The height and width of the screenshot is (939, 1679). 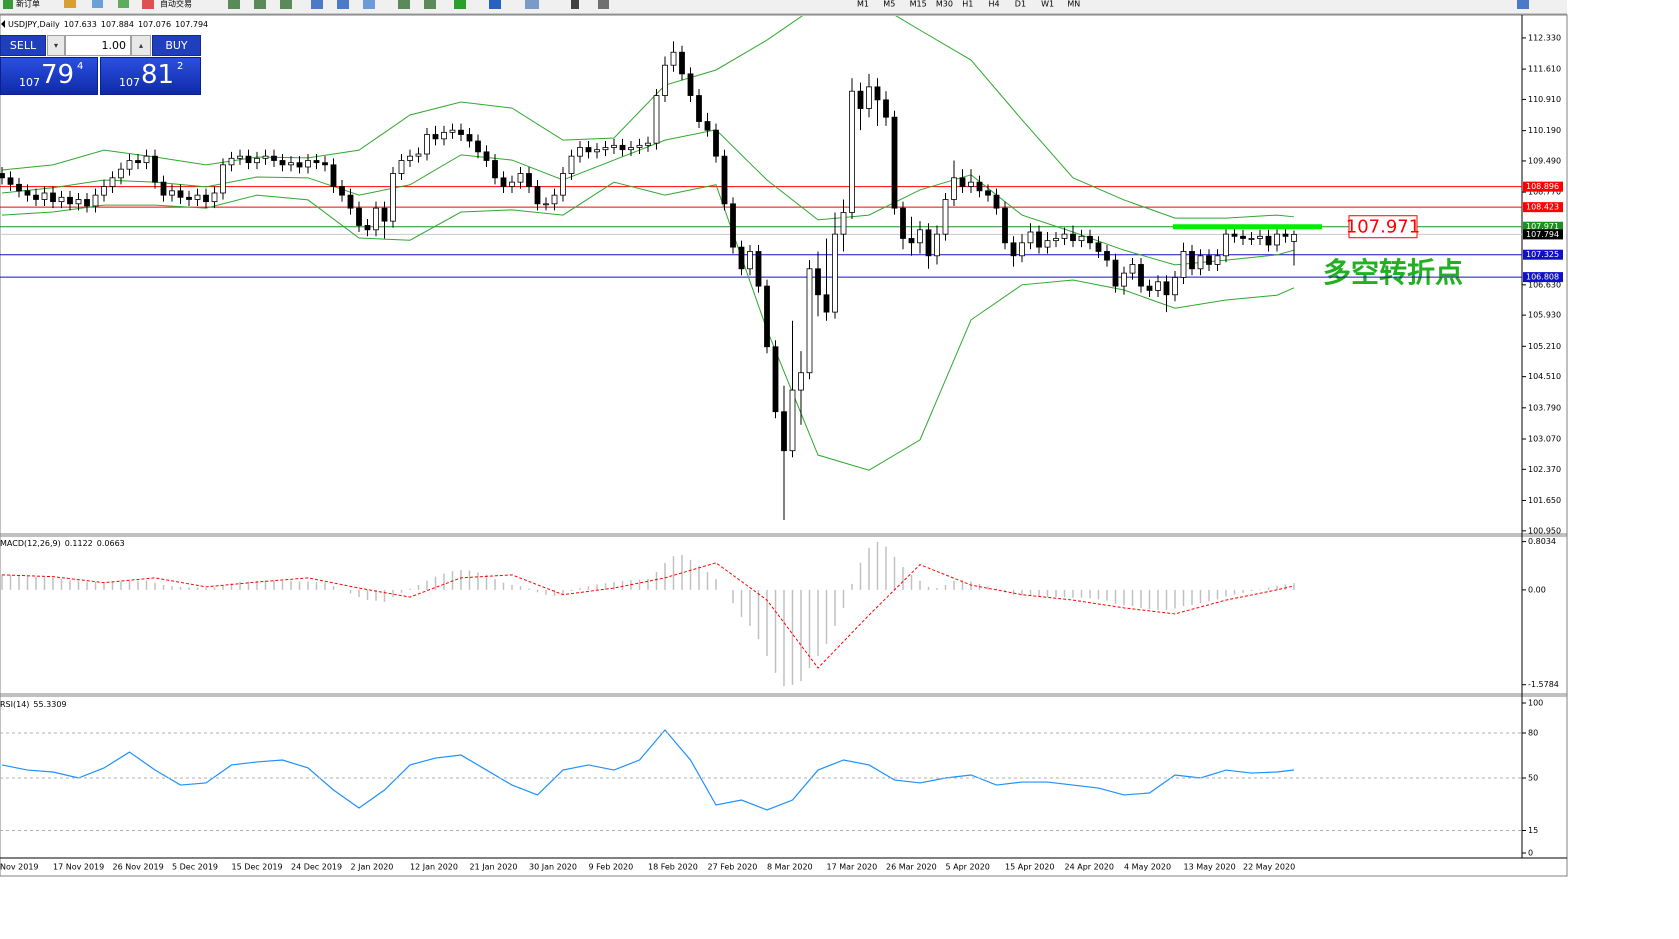 What do you see at coordinates (98, 45) in the screenshot?
I see `lot-input: 1.00` at bounding box center [98, 45].